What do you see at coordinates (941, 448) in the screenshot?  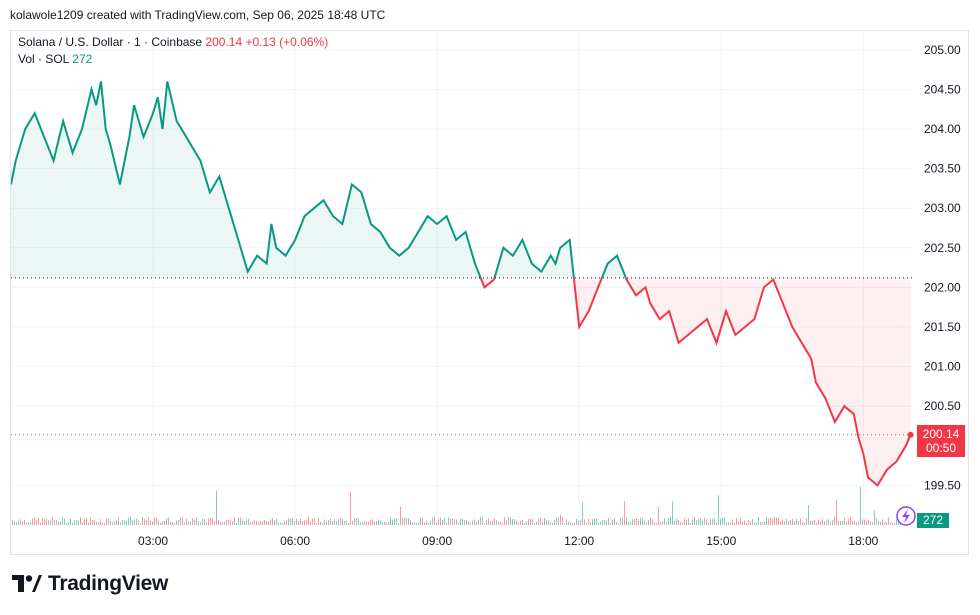 I see `price-tag-countdown: 00:50` at bounding box center [941, 448].